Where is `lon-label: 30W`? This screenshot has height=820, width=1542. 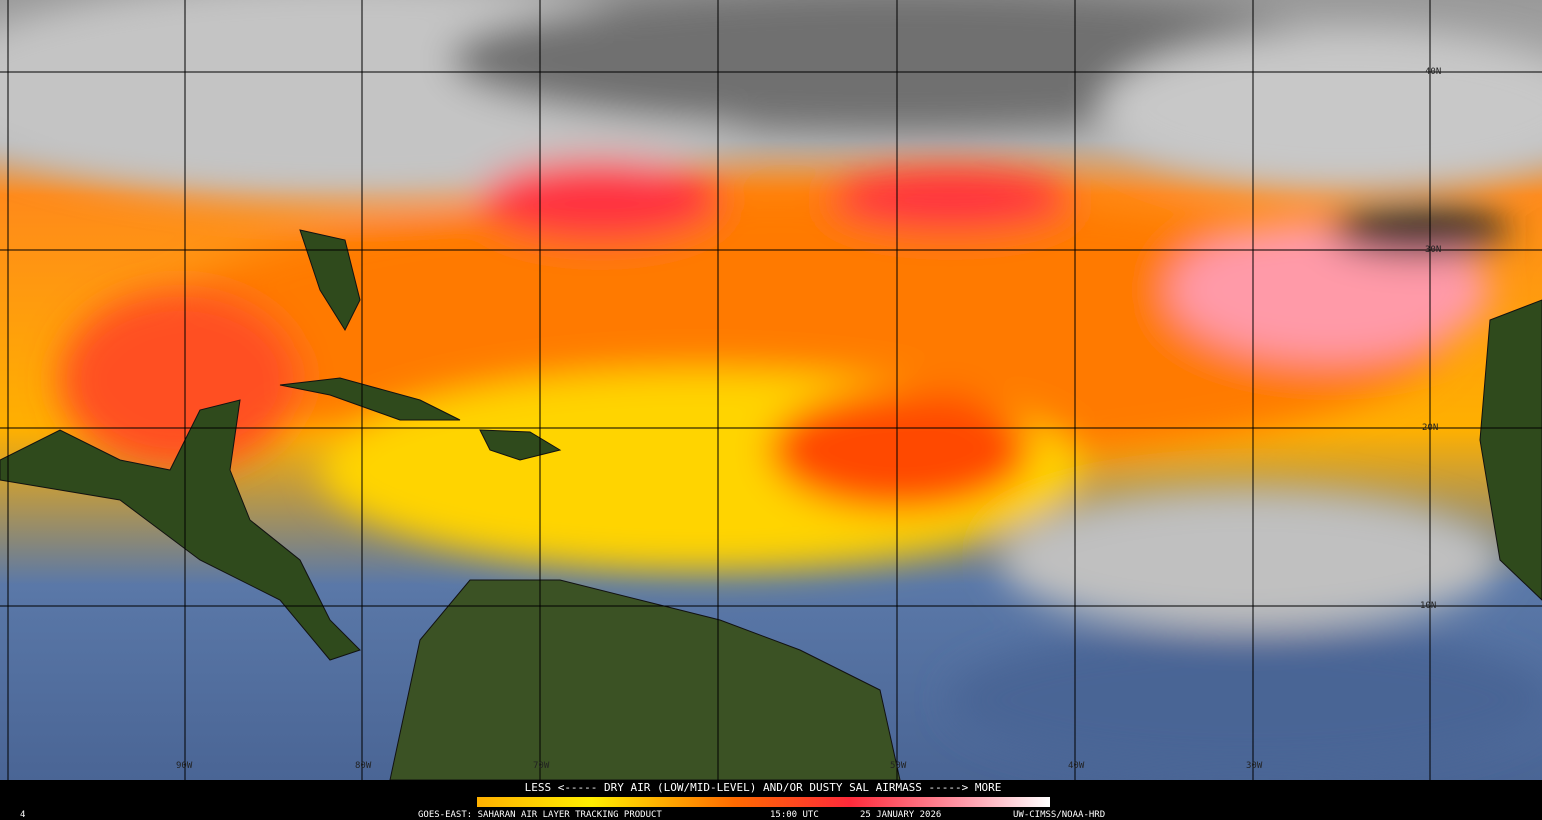 lon-label: 30W is located at coordinates (1254, 766).